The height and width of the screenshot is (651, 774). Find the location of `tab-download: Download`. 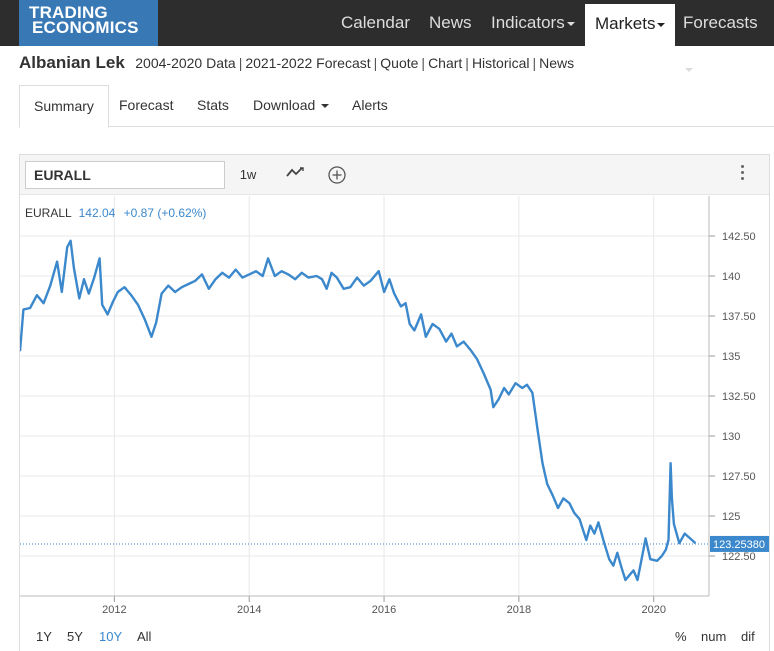

tab-download: Download is located at coordinates (291, 106).